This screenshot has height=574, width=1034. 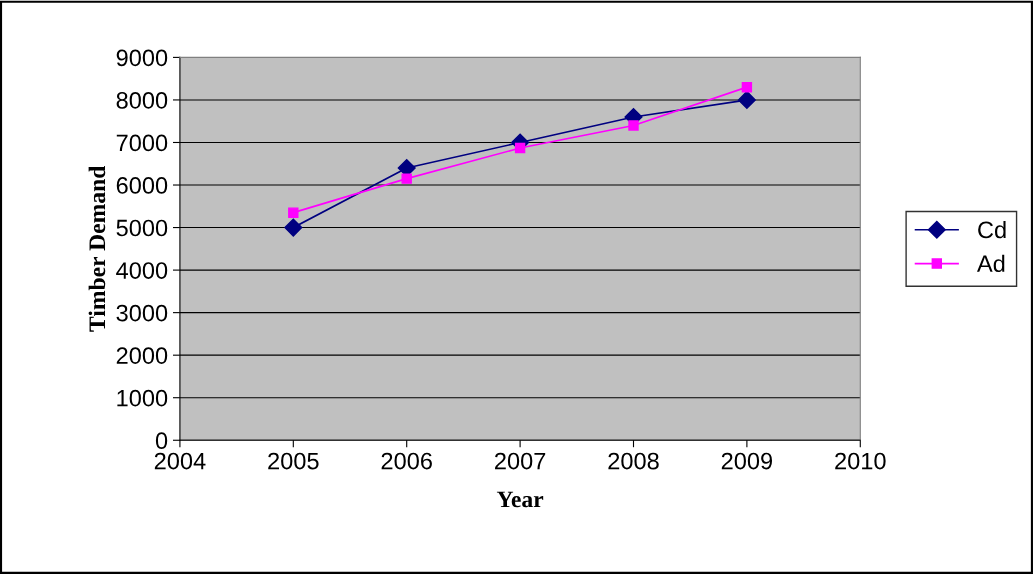 I want to click on legend-label: Cd, so click(x=992, y=229).